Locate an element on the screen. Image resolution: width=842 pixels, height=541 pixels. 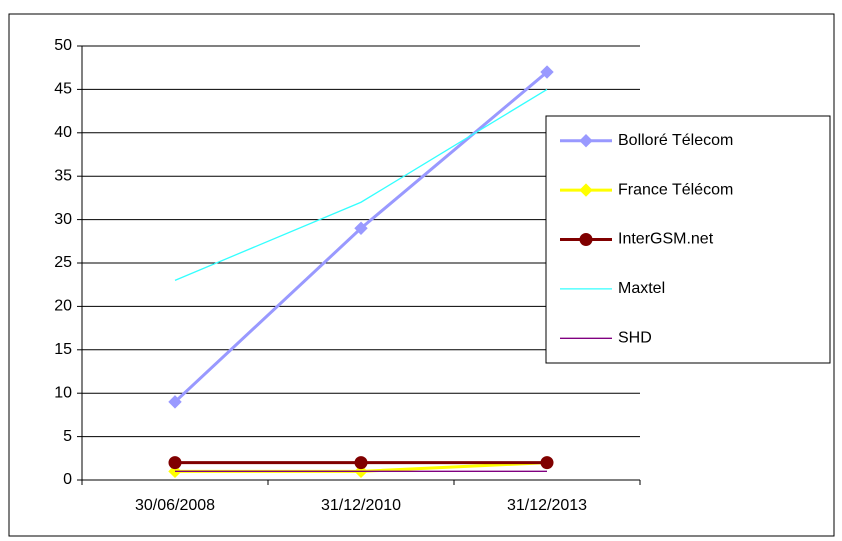
y-tick-label: 50 is located at coordinates (63, 45).